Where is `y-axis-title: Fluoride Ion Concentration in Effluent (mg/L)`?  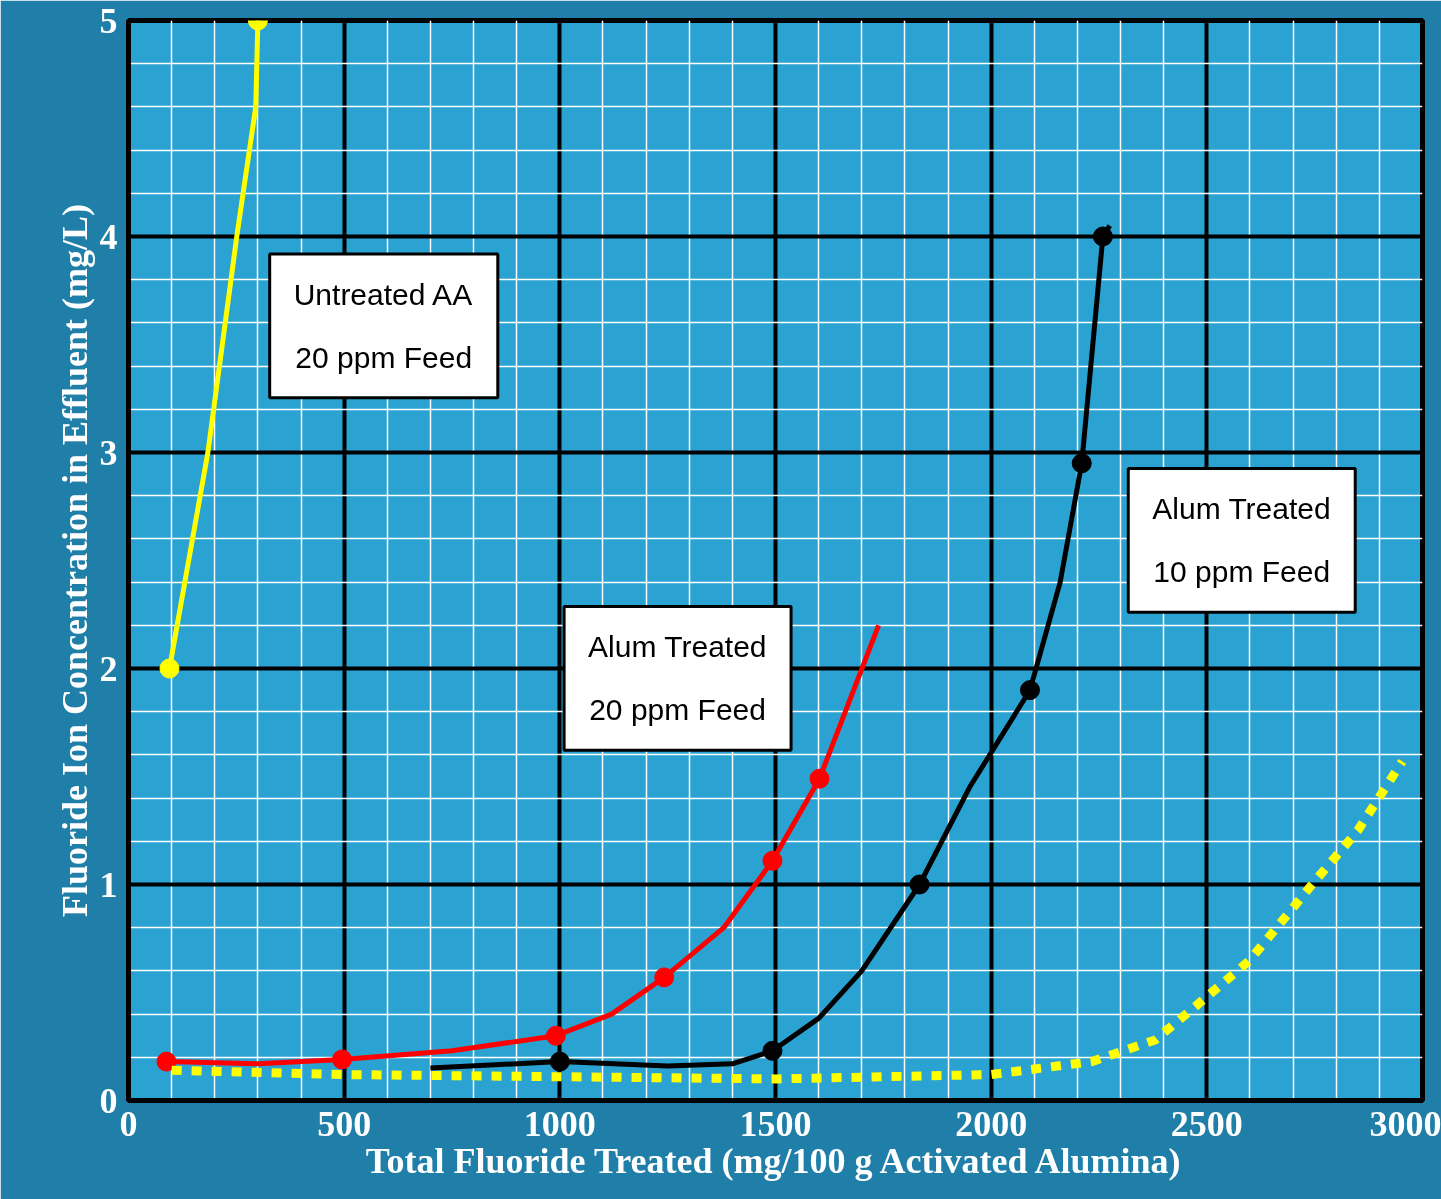
y-axis-title: Fluoride Ion Concentration in Effluent (mg/L) is located at coordinates (74, 560).